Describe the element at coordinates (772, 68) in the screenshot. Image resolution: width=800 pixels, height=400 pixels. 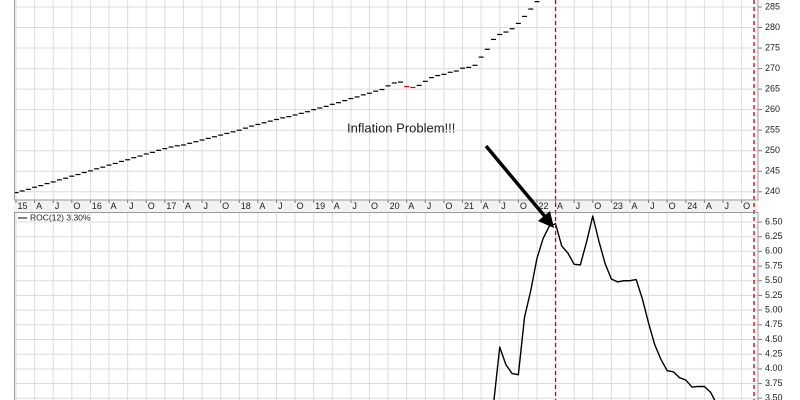
I see `y-tick-label: 270` at that location.